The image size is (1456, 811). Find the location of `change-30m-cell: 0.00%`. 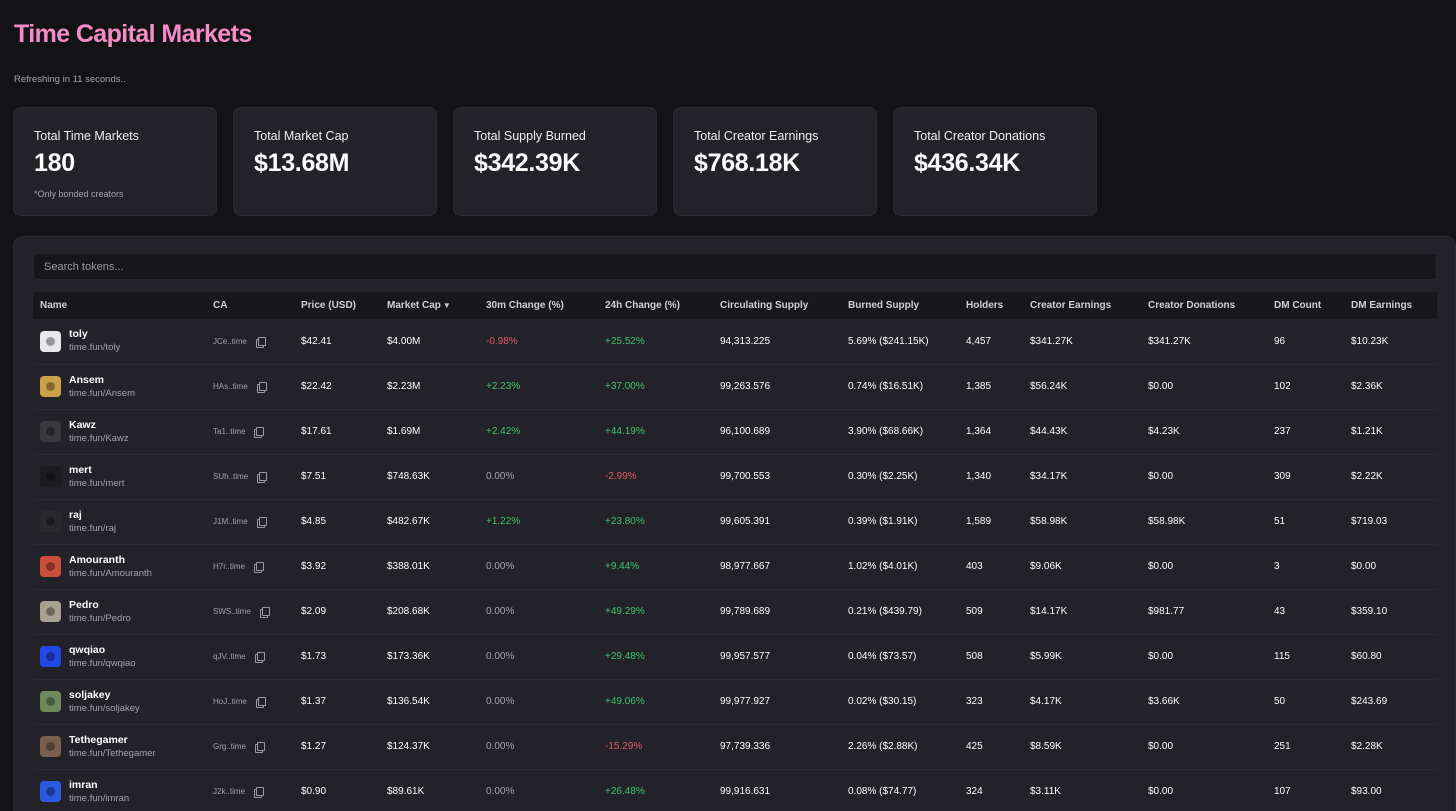

change-30m-cell: 0.00% is located at coordinates (500, 611).